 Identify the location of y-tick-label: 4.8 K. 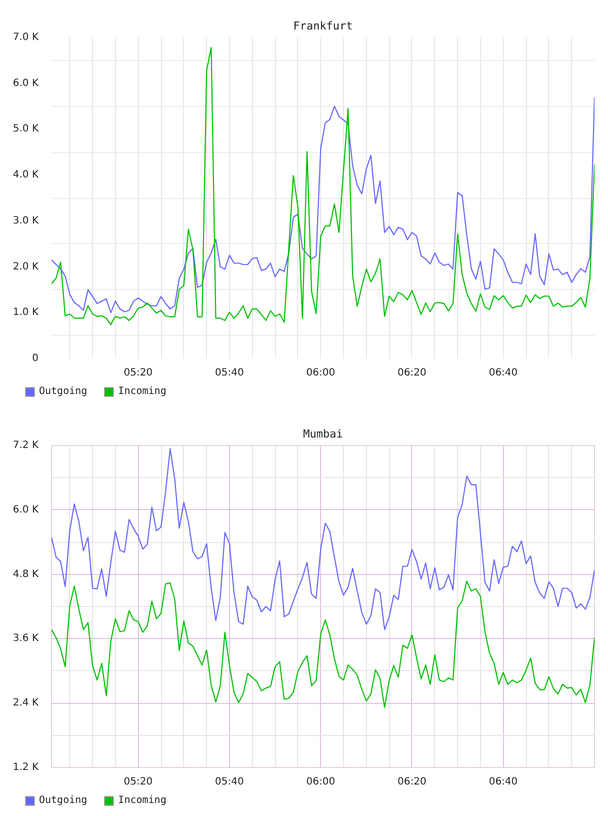
(25, 574).